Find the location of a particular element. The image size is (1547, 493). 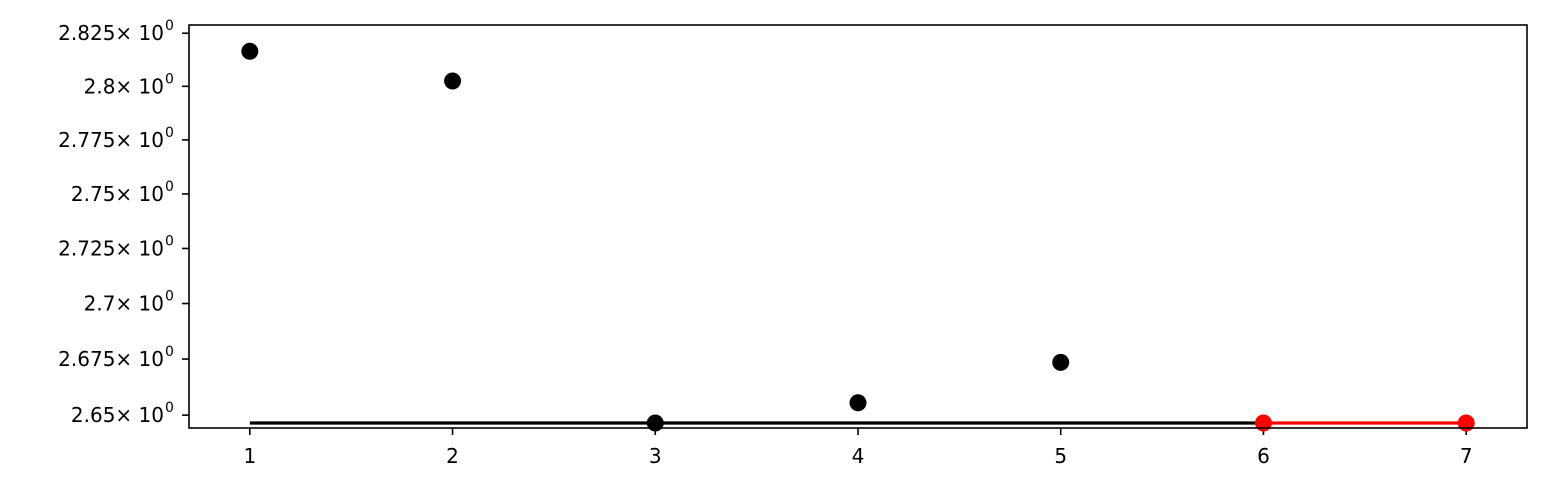

y-tick-label: 2.675× 10 is located at coordinates (111, 359).